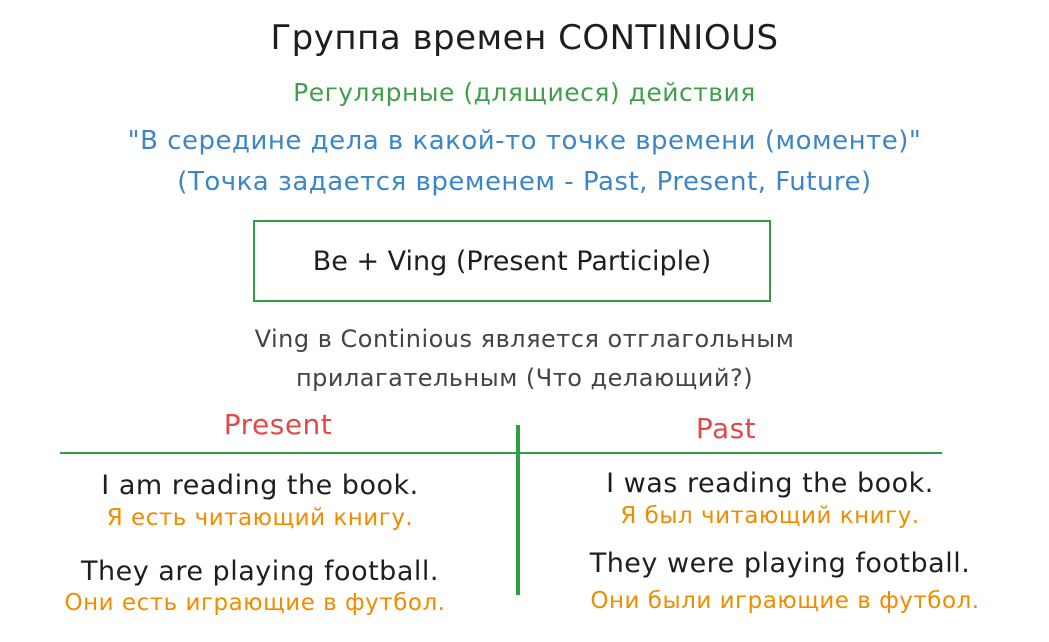  What do you see at coordinates (785, 601) in the screenshot?
I see `past-example-2-translation: Они были играющие в футбол.` at bounding box center [785, 601].